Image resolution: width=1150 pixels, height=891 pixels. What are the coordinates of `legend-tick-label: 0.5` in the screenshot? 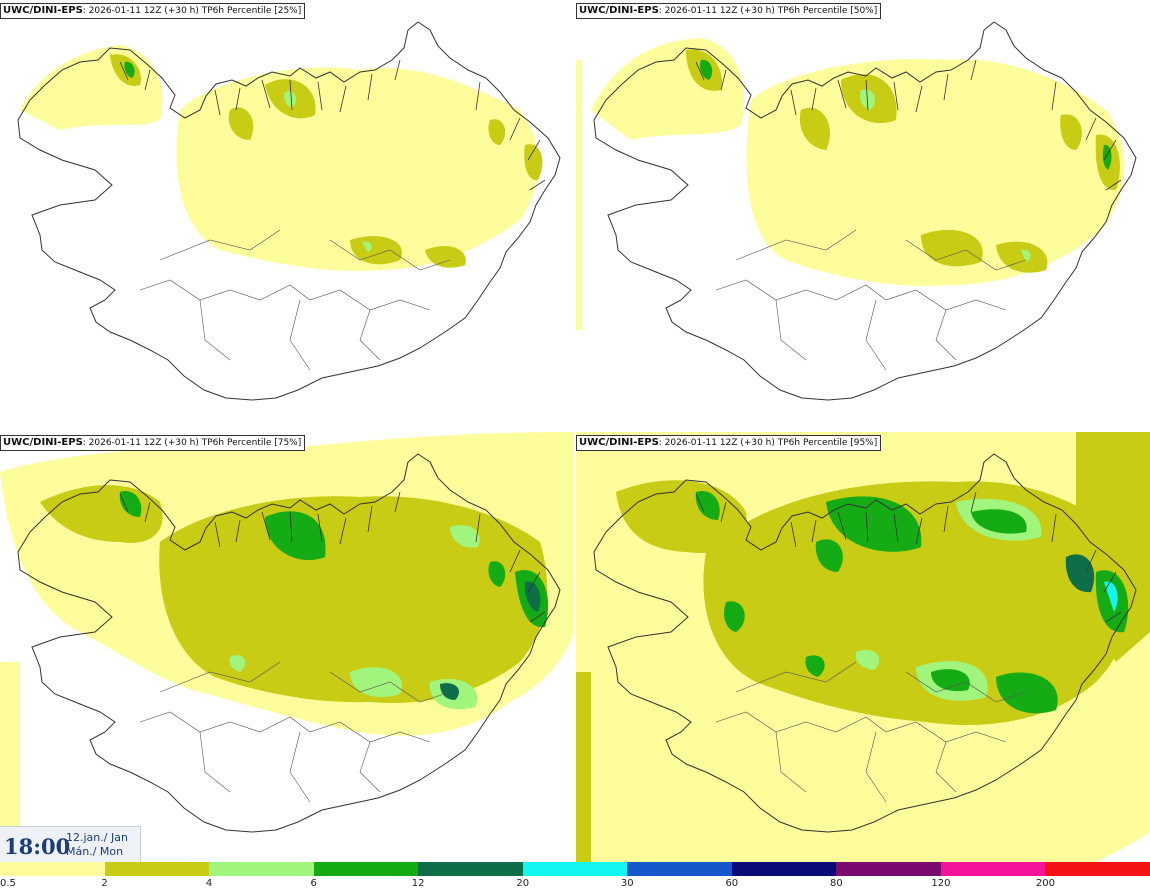 It's located at (8, 883).